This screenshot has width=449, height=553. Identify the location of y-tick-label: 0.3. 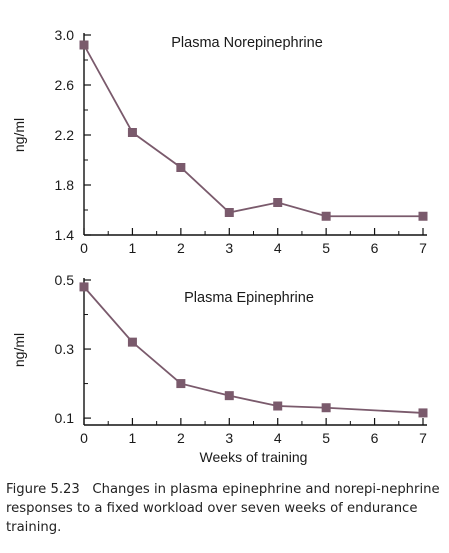
(65, 349).